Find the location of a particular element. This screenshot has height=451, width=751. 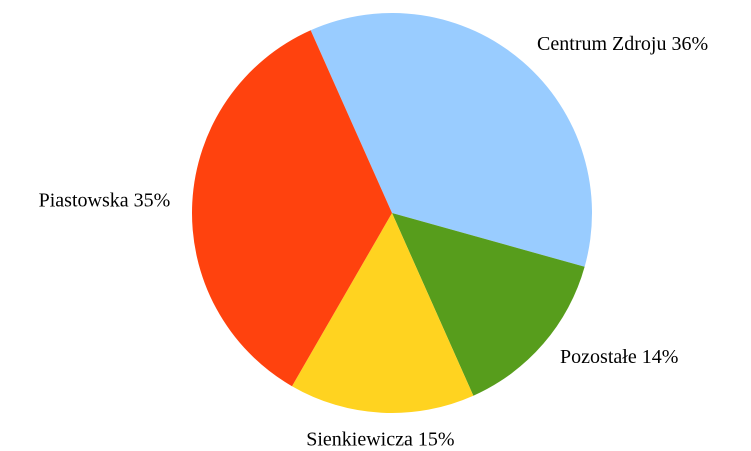

slice-label: Sienkiewicza 15% is located at coordinates (380, 439).